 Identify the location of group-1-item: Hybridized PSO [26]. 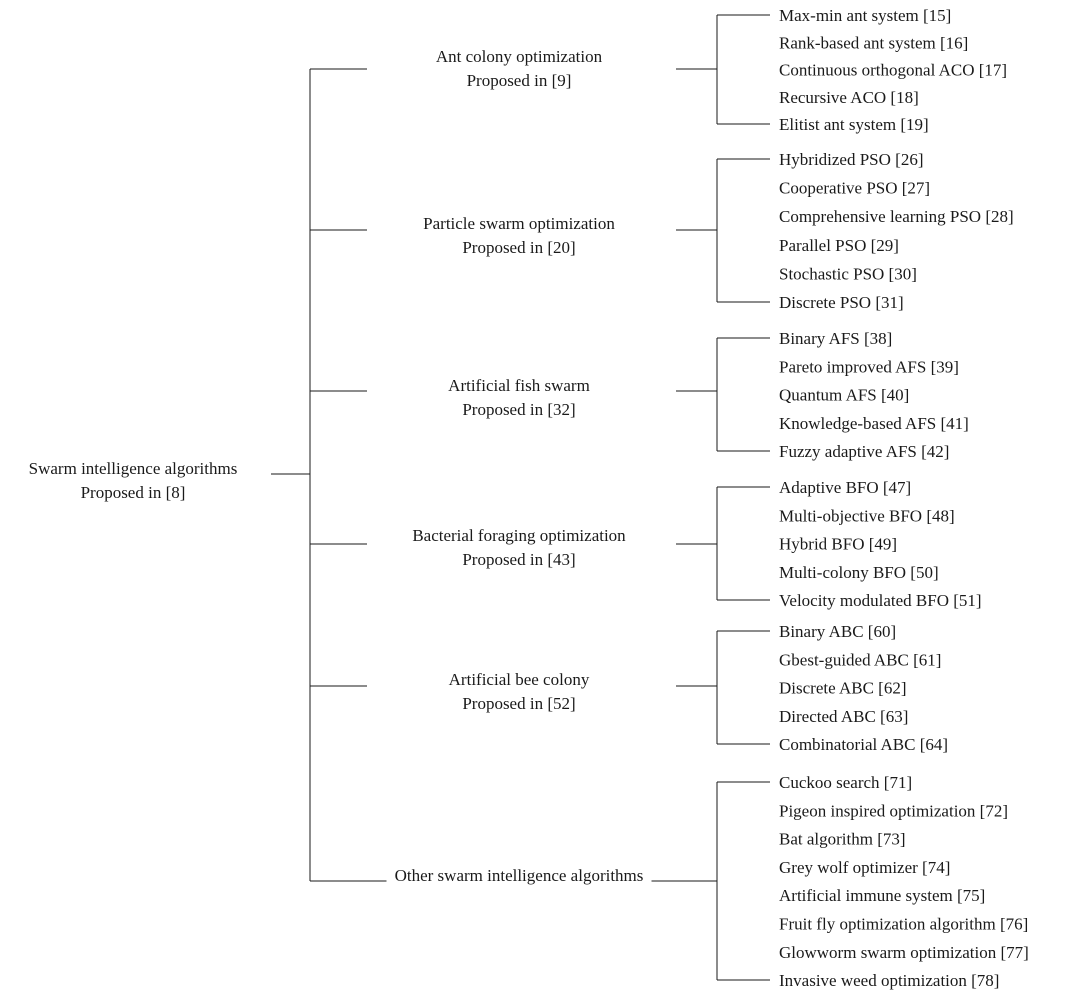
(851, 159).